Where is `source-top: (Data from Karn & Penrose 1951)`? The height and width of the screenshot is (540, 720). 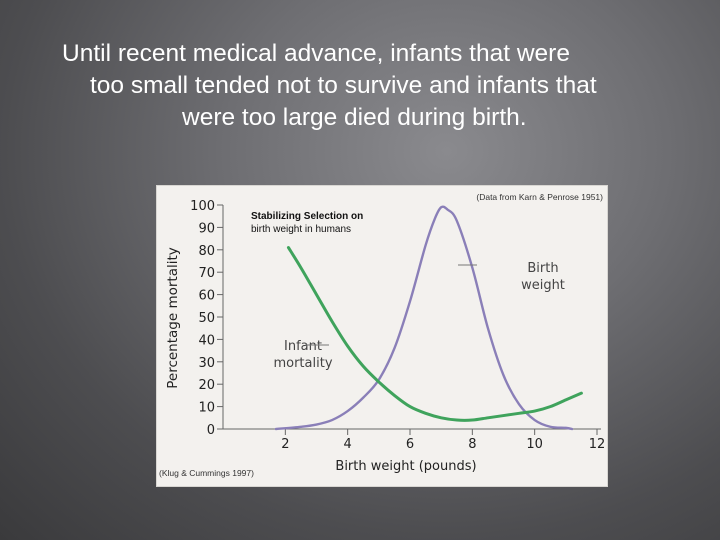 source-top: (Data from Karn & Penrose 1951) is located at coordinates (539, 197).